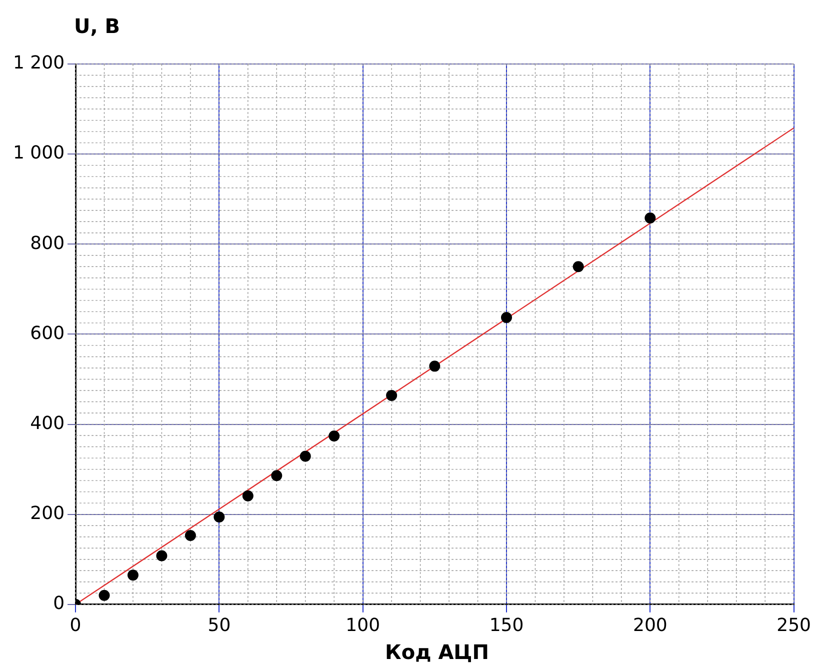  Describe the element at coordinates (650, 625) in the screenshot. I see `x-tick-label: 200` at that location.